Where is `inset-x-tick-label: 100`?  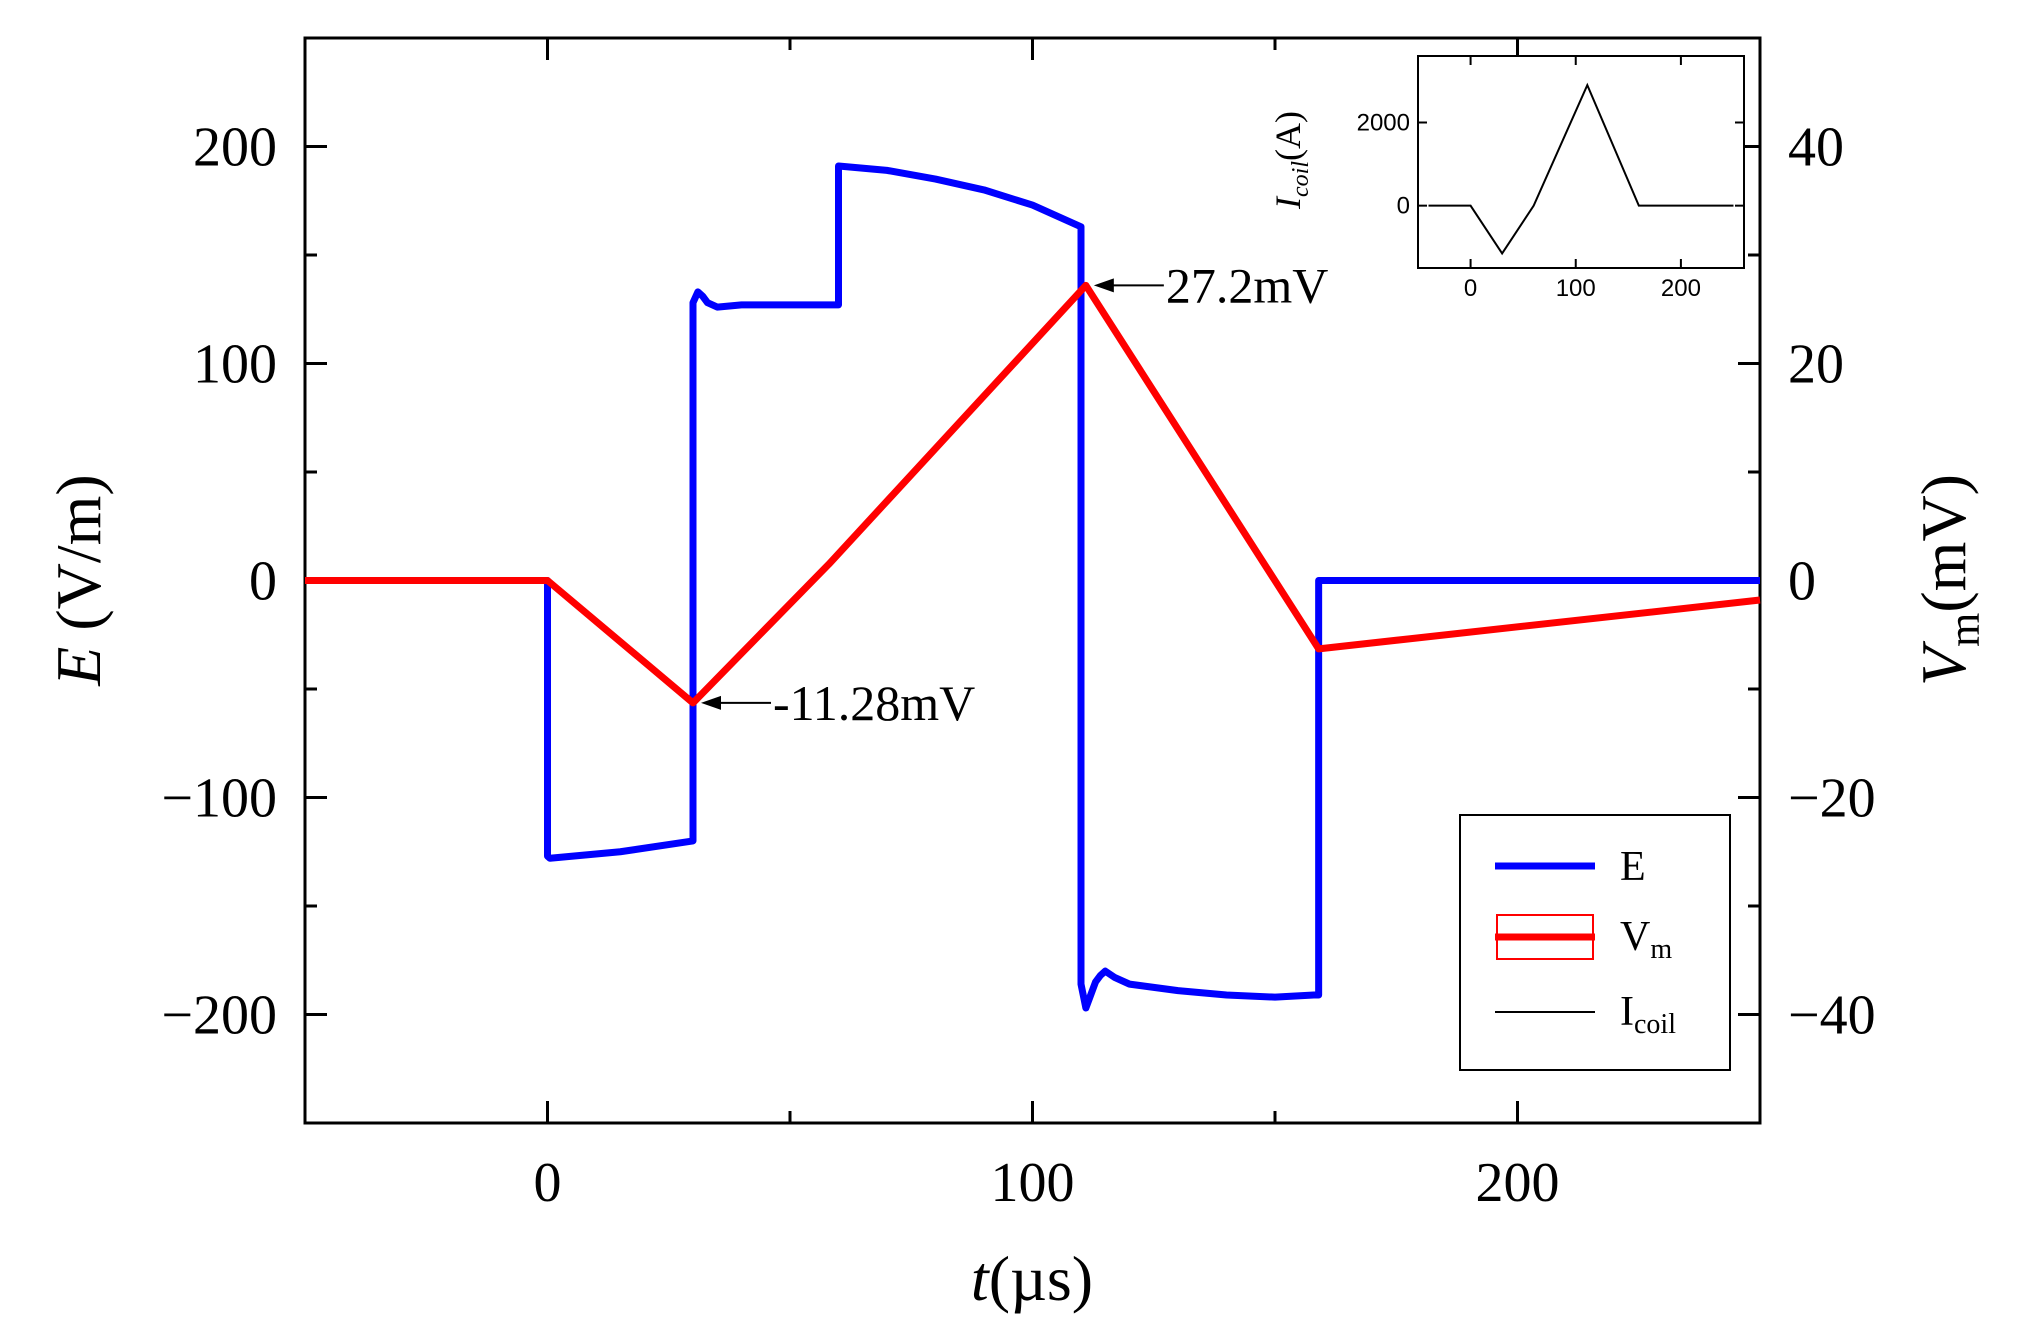 inset-x-tick-label: 100 is located at coordinates (1576, 288).